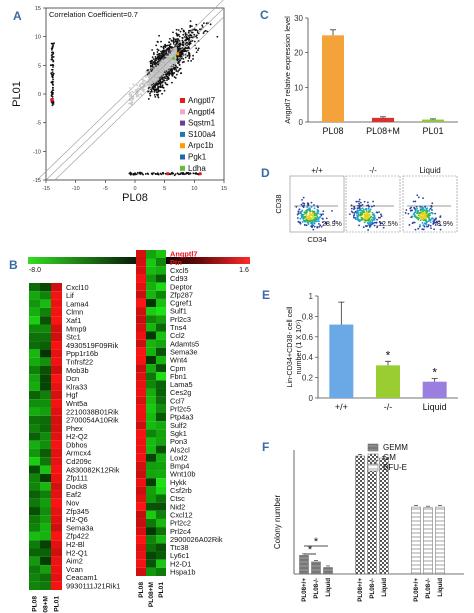 Image resolution: width=474 pixels, height=613 pixels. What do you see at coordinates (38, 9) in the screenshot?
I see `y-tick-label: 15` at bounding box center [38, 9].